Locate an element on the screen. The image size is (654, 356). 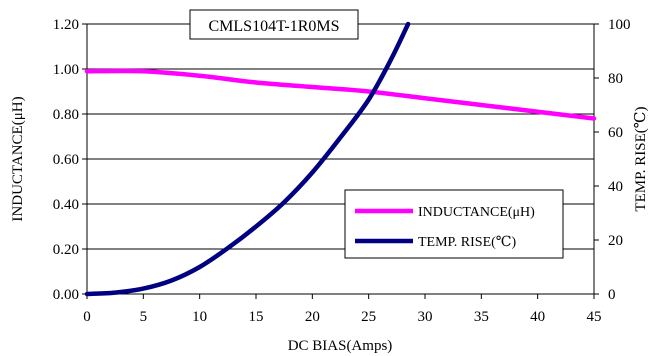
x-tick-label-2: 10 is located at coordinates (199, 317).